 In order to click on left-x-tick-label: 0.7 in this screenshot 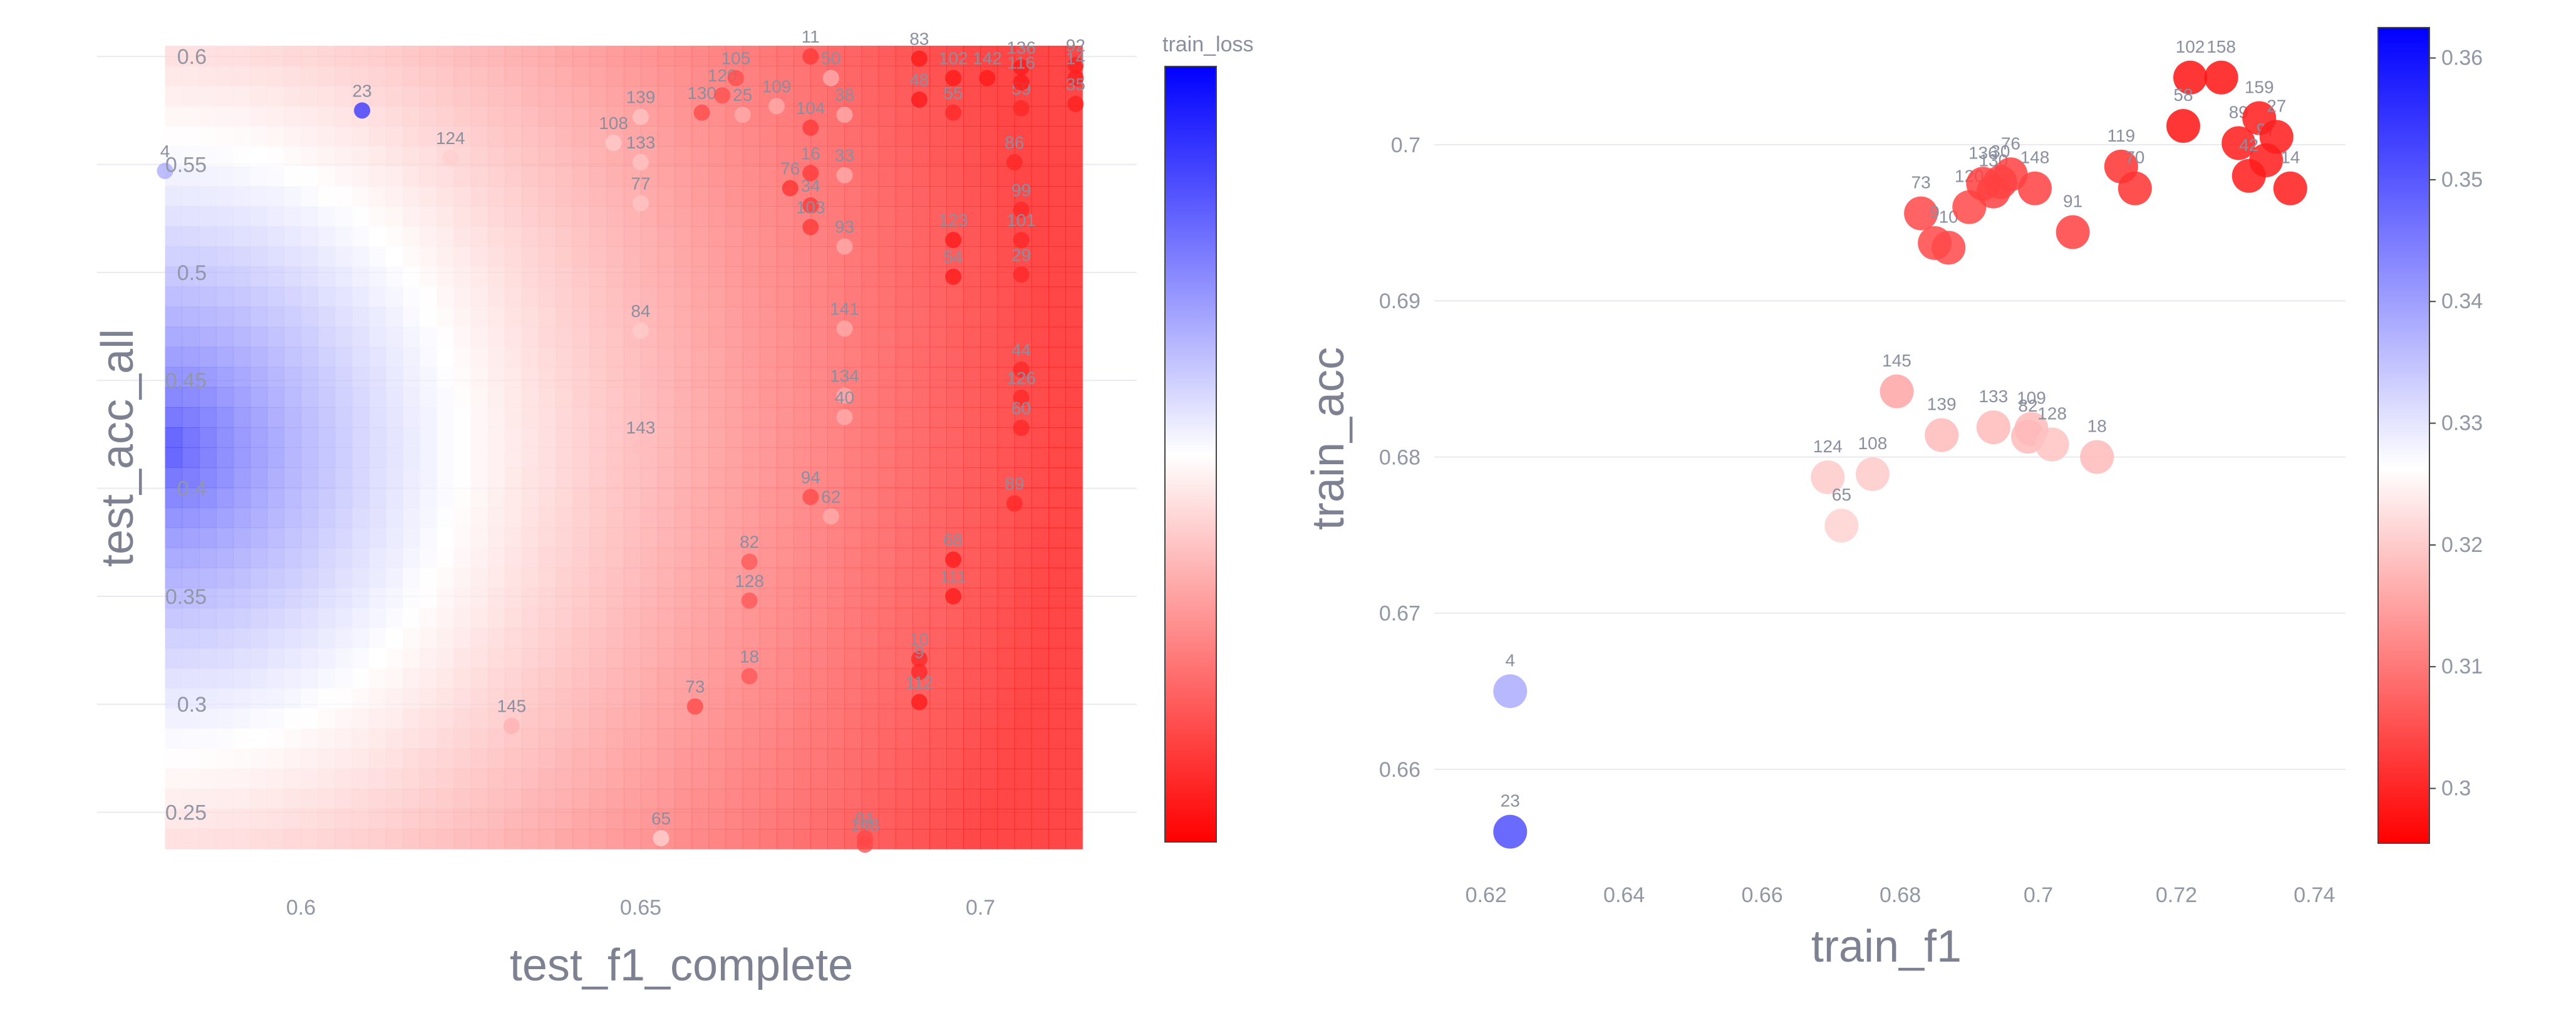, I will do `click(980, 908)`.